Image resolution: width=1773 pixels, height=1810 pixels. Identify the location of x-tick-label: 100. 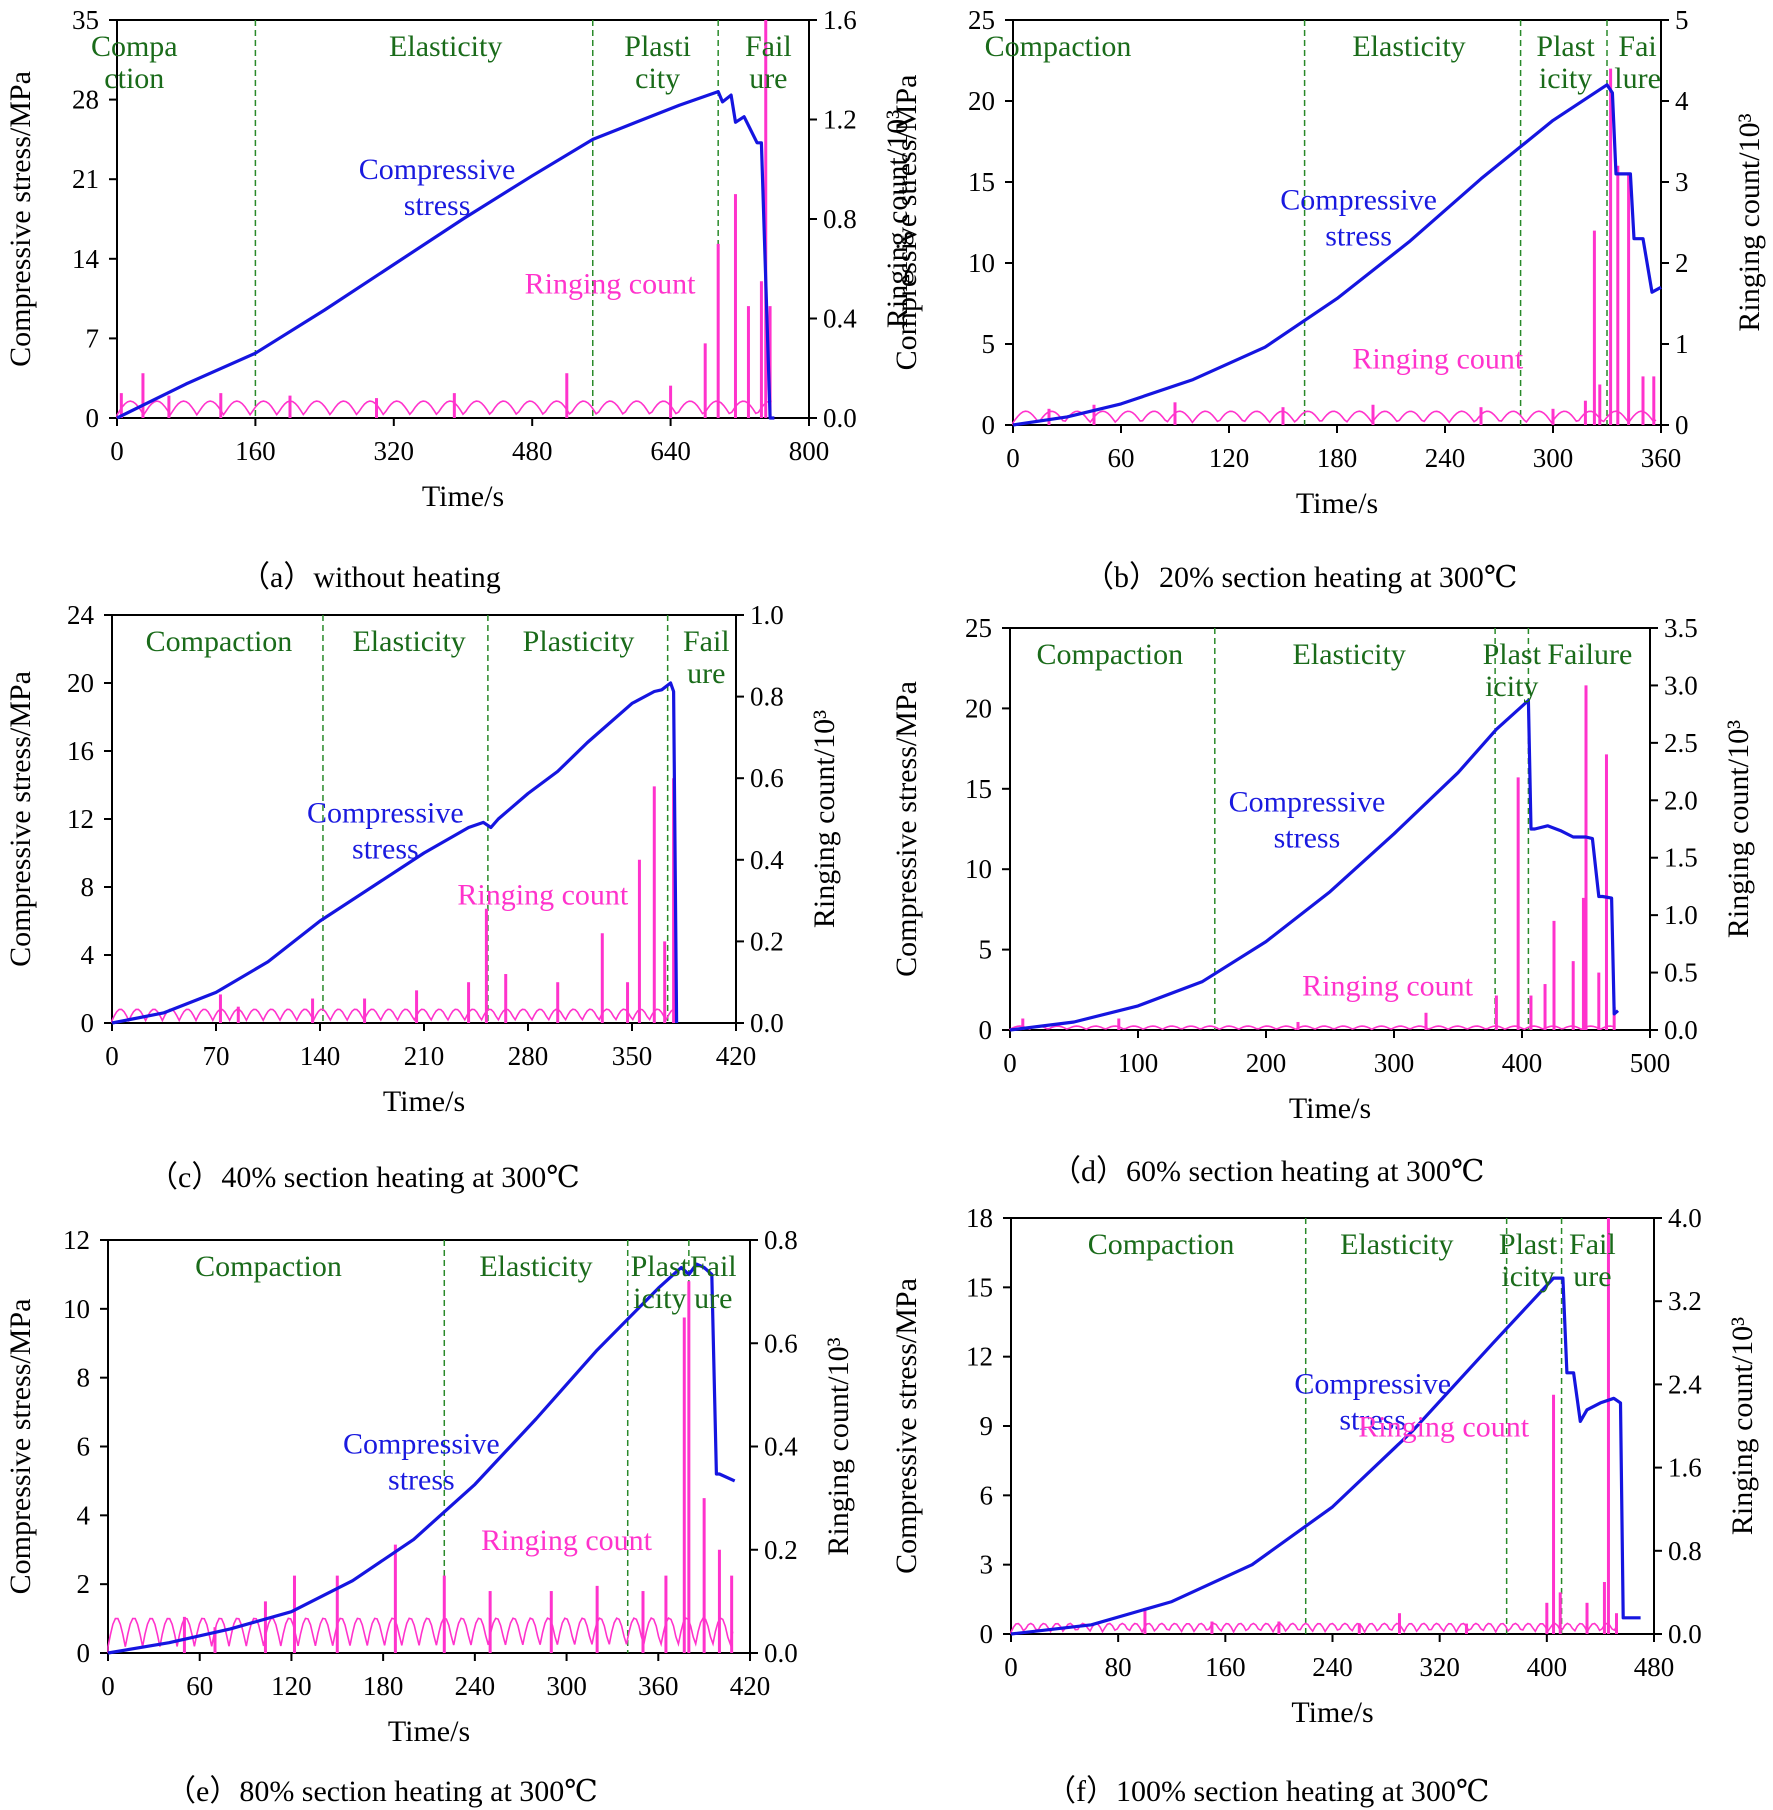
(1138, 1063).